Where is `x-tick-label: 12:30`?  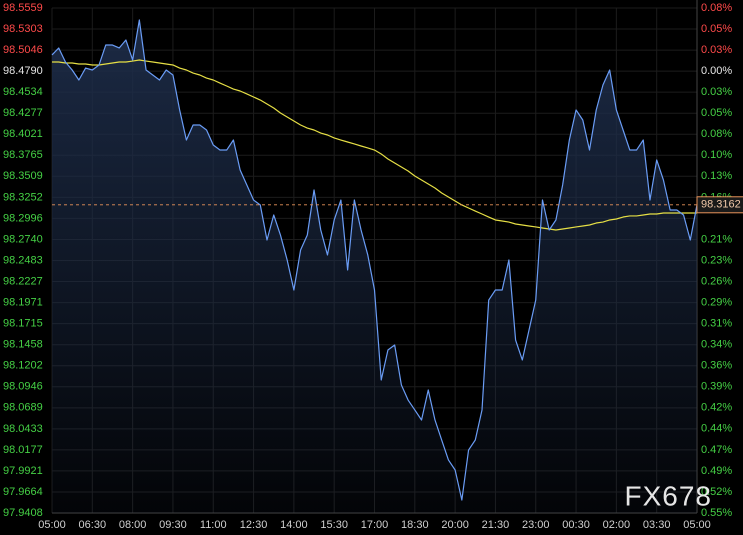
x-tick-label: 12:30 is located at coordinates (254, 525).